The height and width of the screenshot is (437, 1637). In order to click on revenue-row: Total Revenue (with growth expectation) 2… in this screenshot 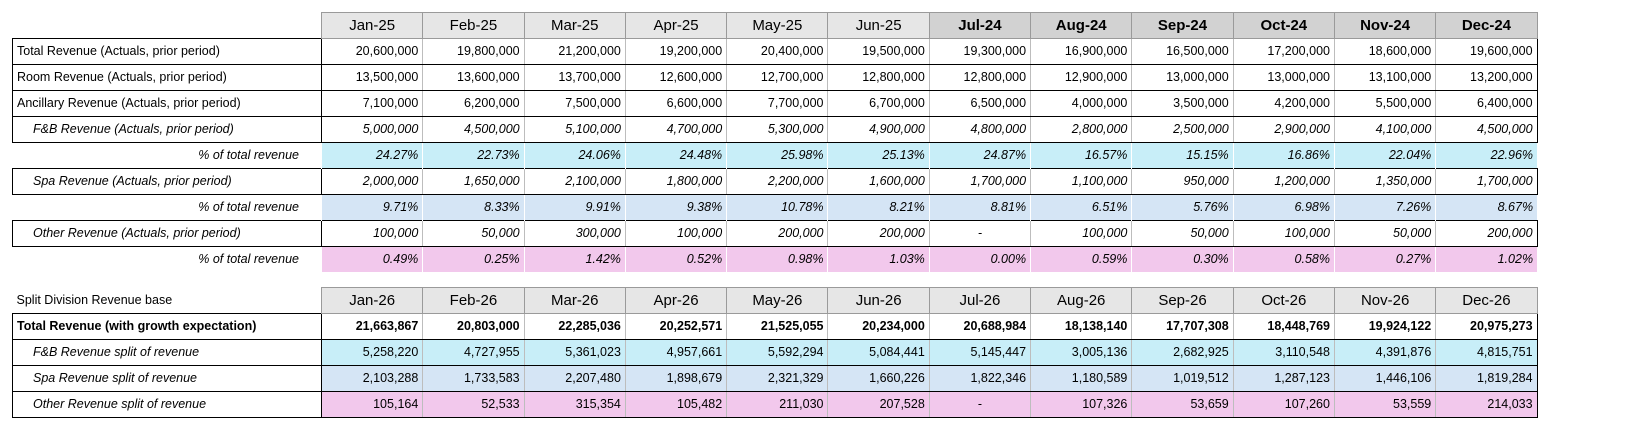, I will do `click(775, 326)`.